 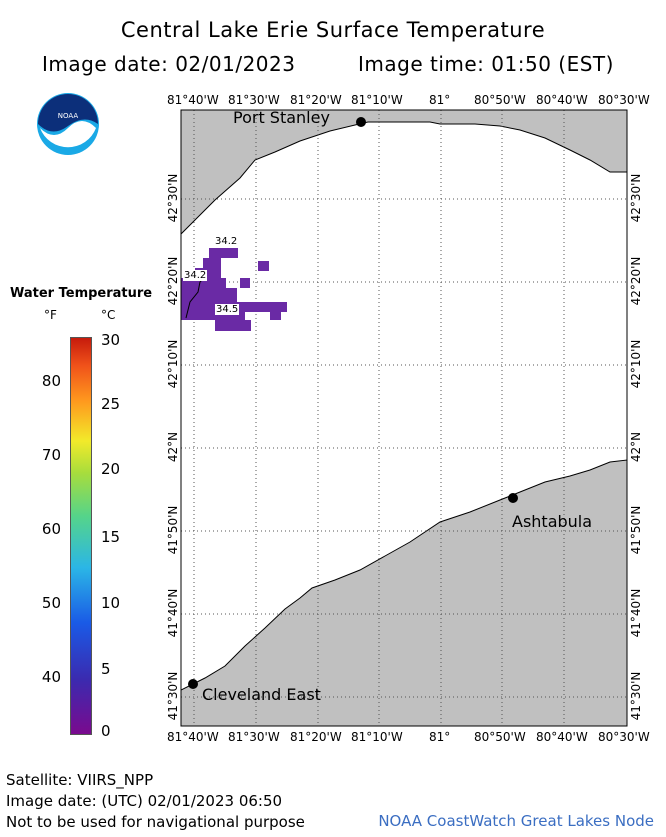 What do you see at coordinates (193, 737) in the screenshot?
I see `bottom-lon-tick: 81°40'W` at bounding box center [193, 737].